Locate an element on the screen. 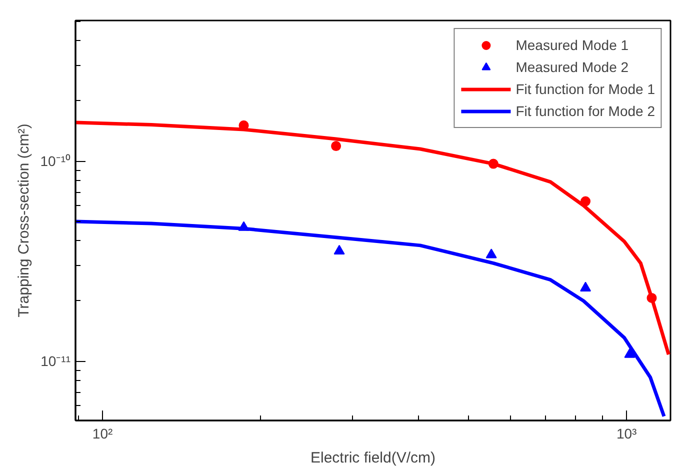 The height and width of the screenshot is (469, 686). legend-label: Measured Mode 1 is located at coordinates (572, 45).